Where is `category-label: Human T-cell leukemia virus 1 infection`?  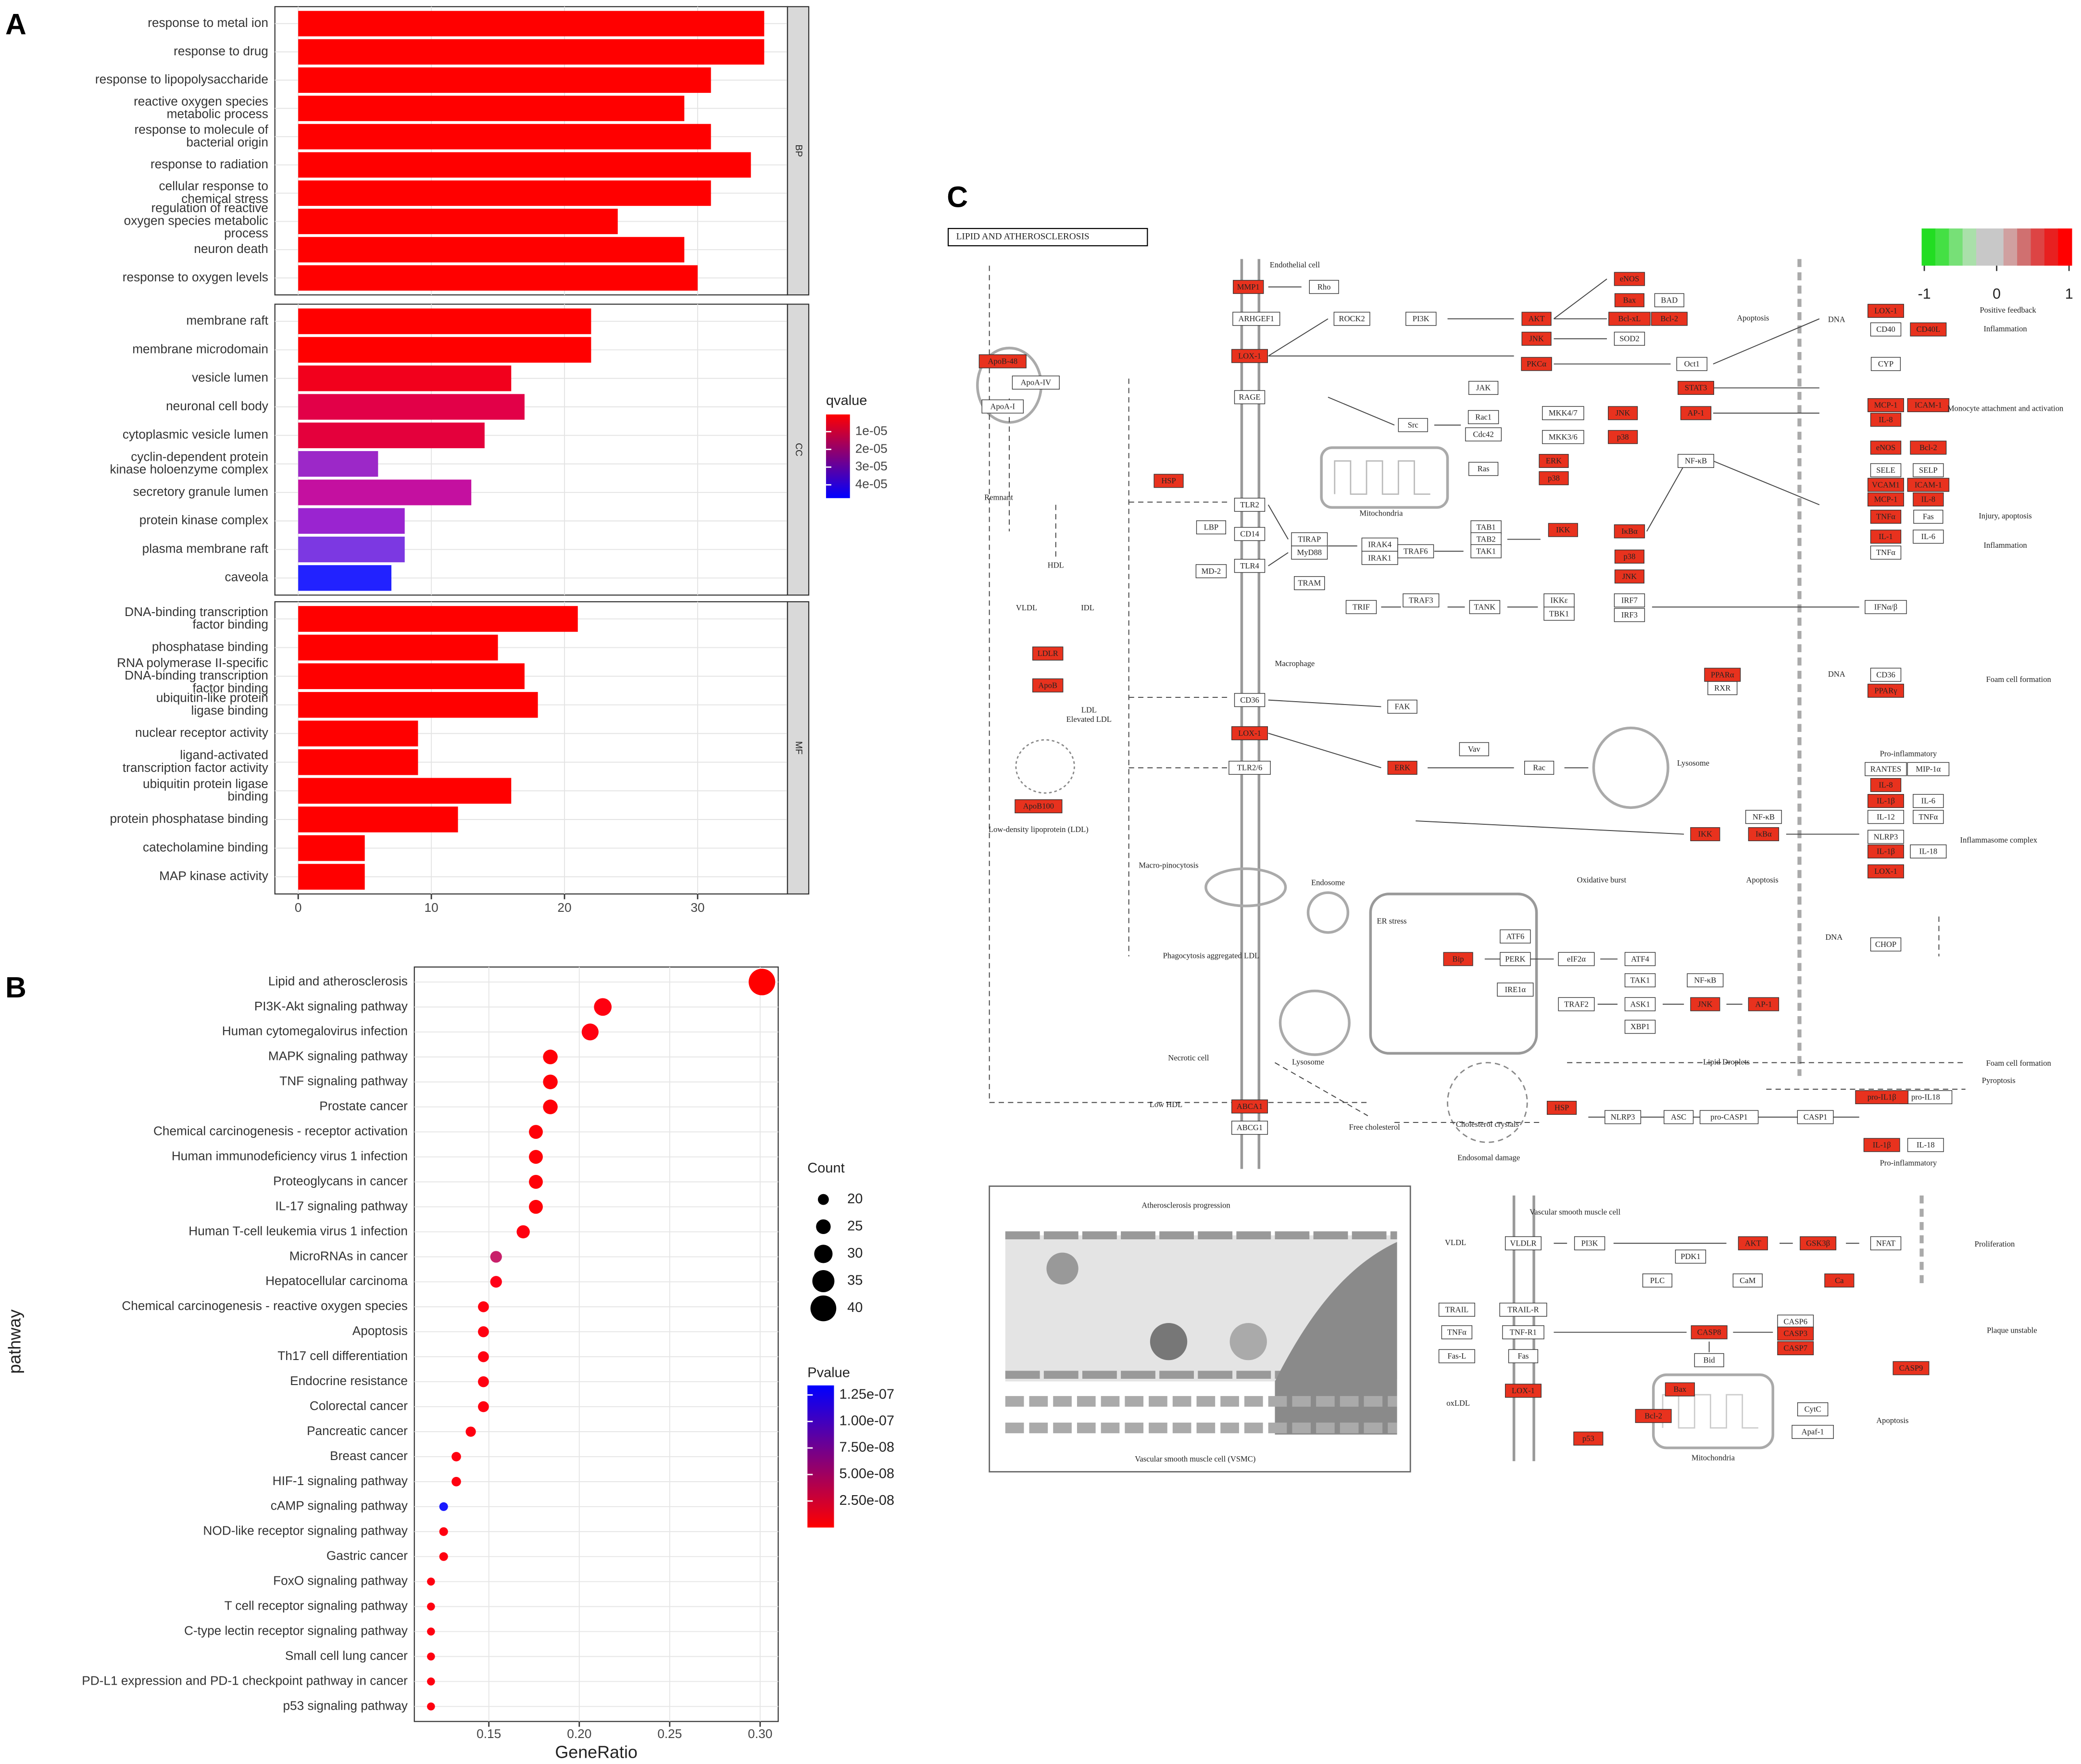 category-label: Human T-cell leukemia virus 1 infection is located at coordinates (298, 1231).